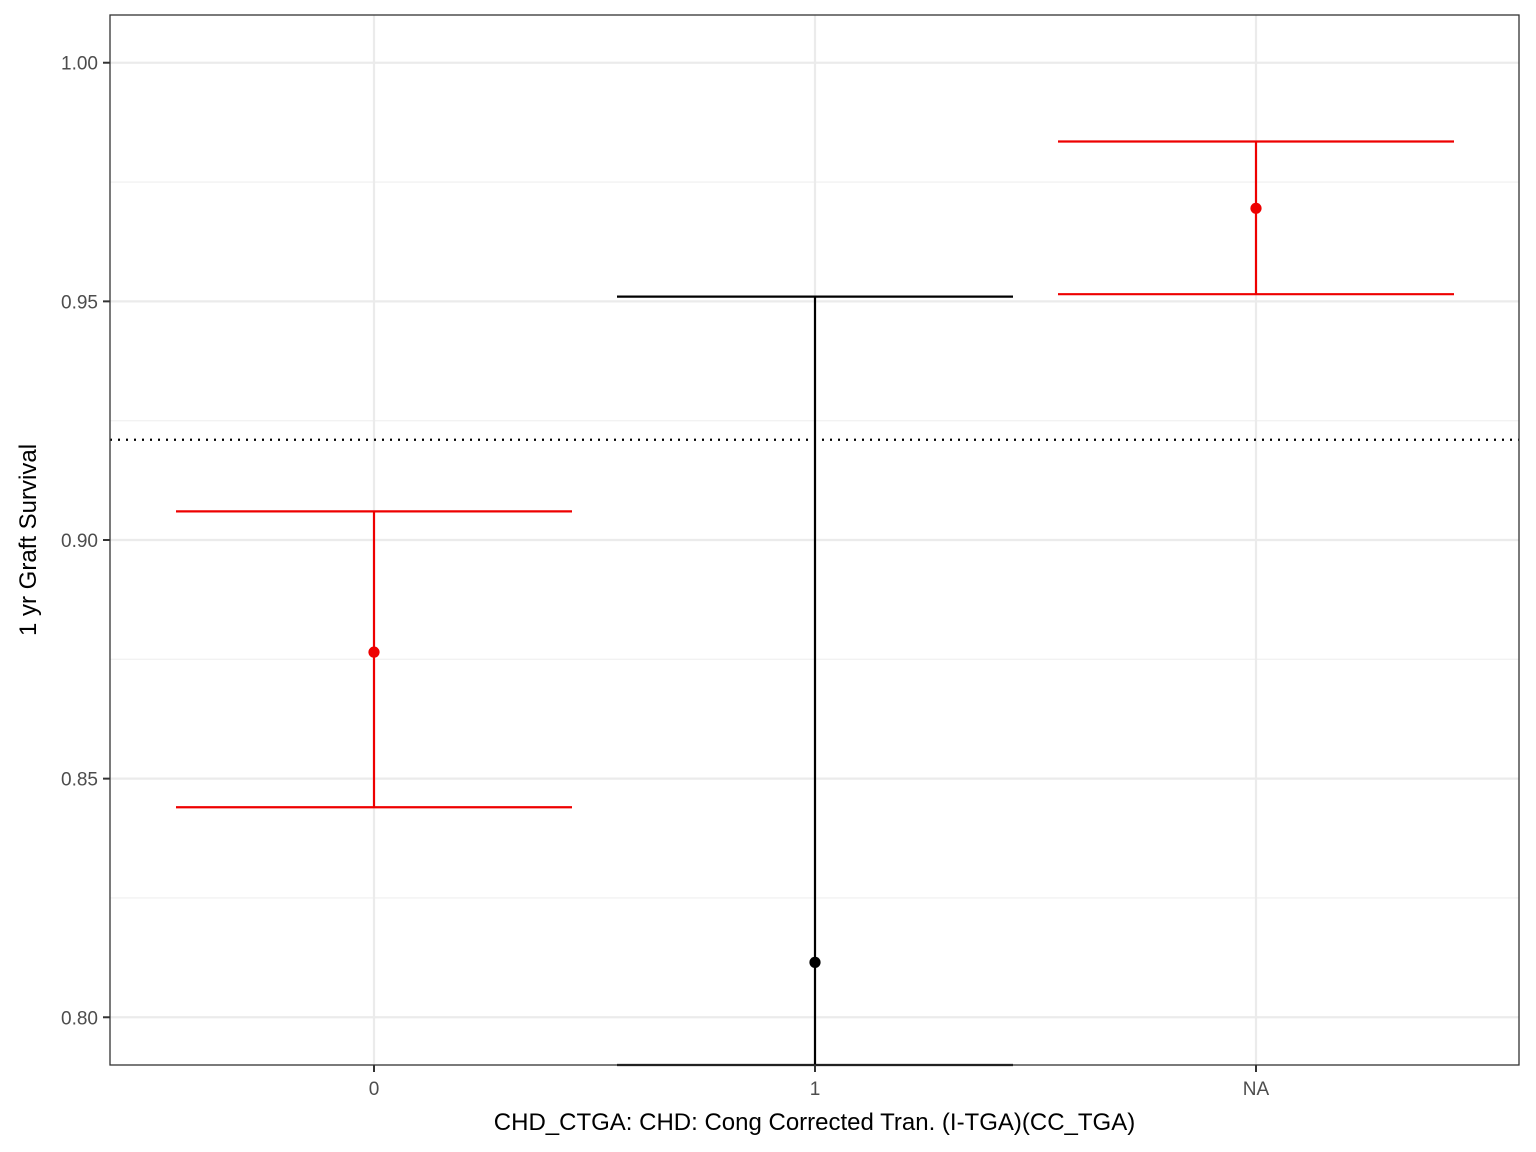 This screenshot has height=1152, width=1536. I want to click on x-tick-label: NA, so click(1256, 1089).